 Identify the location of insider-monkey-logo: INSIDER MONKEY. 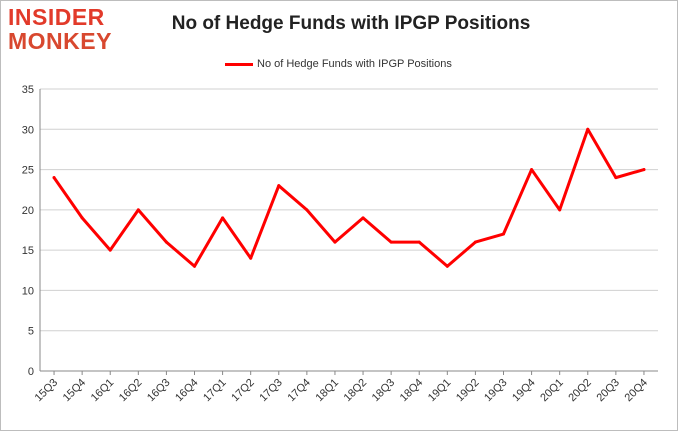
(68, 31).